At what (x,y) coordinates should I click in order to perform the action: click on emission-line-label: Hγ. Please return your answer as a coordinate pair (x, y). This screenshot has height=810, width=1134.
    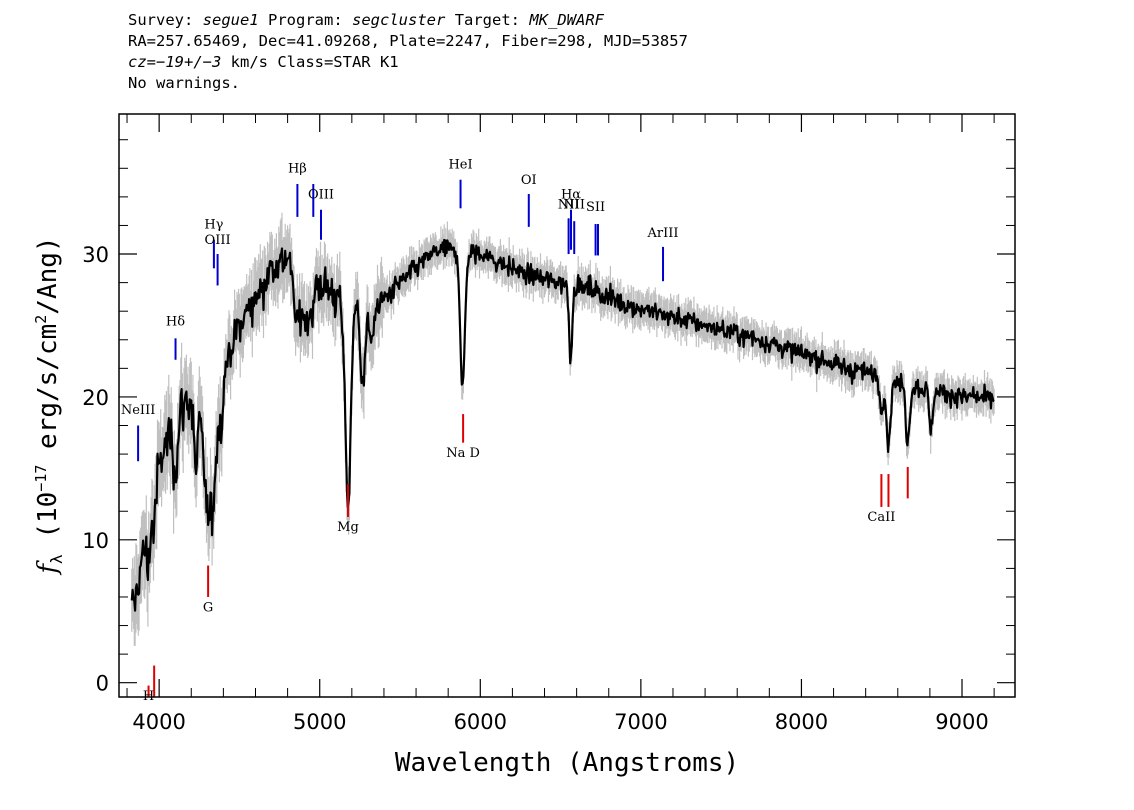
    Looking at the image, I should click on (213, 224).